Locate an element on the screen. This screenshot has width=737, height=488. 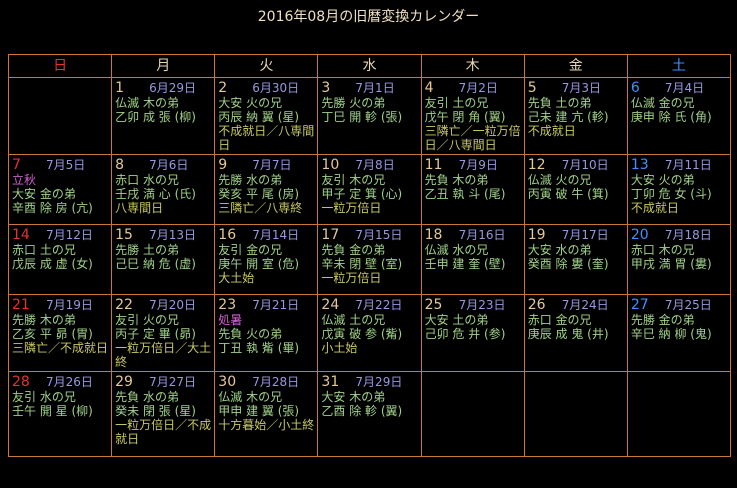
calendar-cell-content: 4 7月2日 友引 土の兄 戊午 閉 角 (翼) 三隣亡／一粒万倍日／八専間日 is located at coordinates (473, 116).